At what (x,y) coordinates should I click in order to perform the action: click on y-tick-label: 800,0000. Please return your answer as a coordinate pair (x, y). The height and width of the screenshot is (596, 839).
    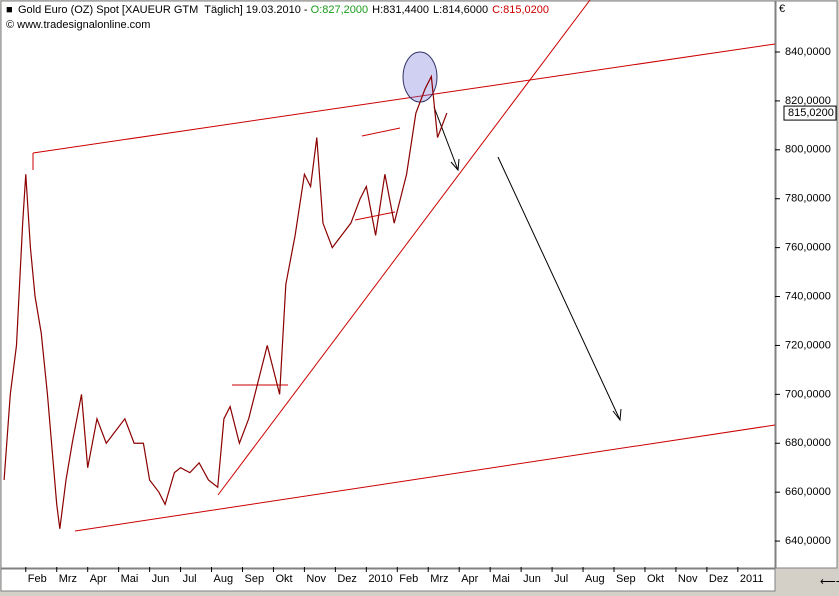
    Looking at the image, I should click on (808, 150).